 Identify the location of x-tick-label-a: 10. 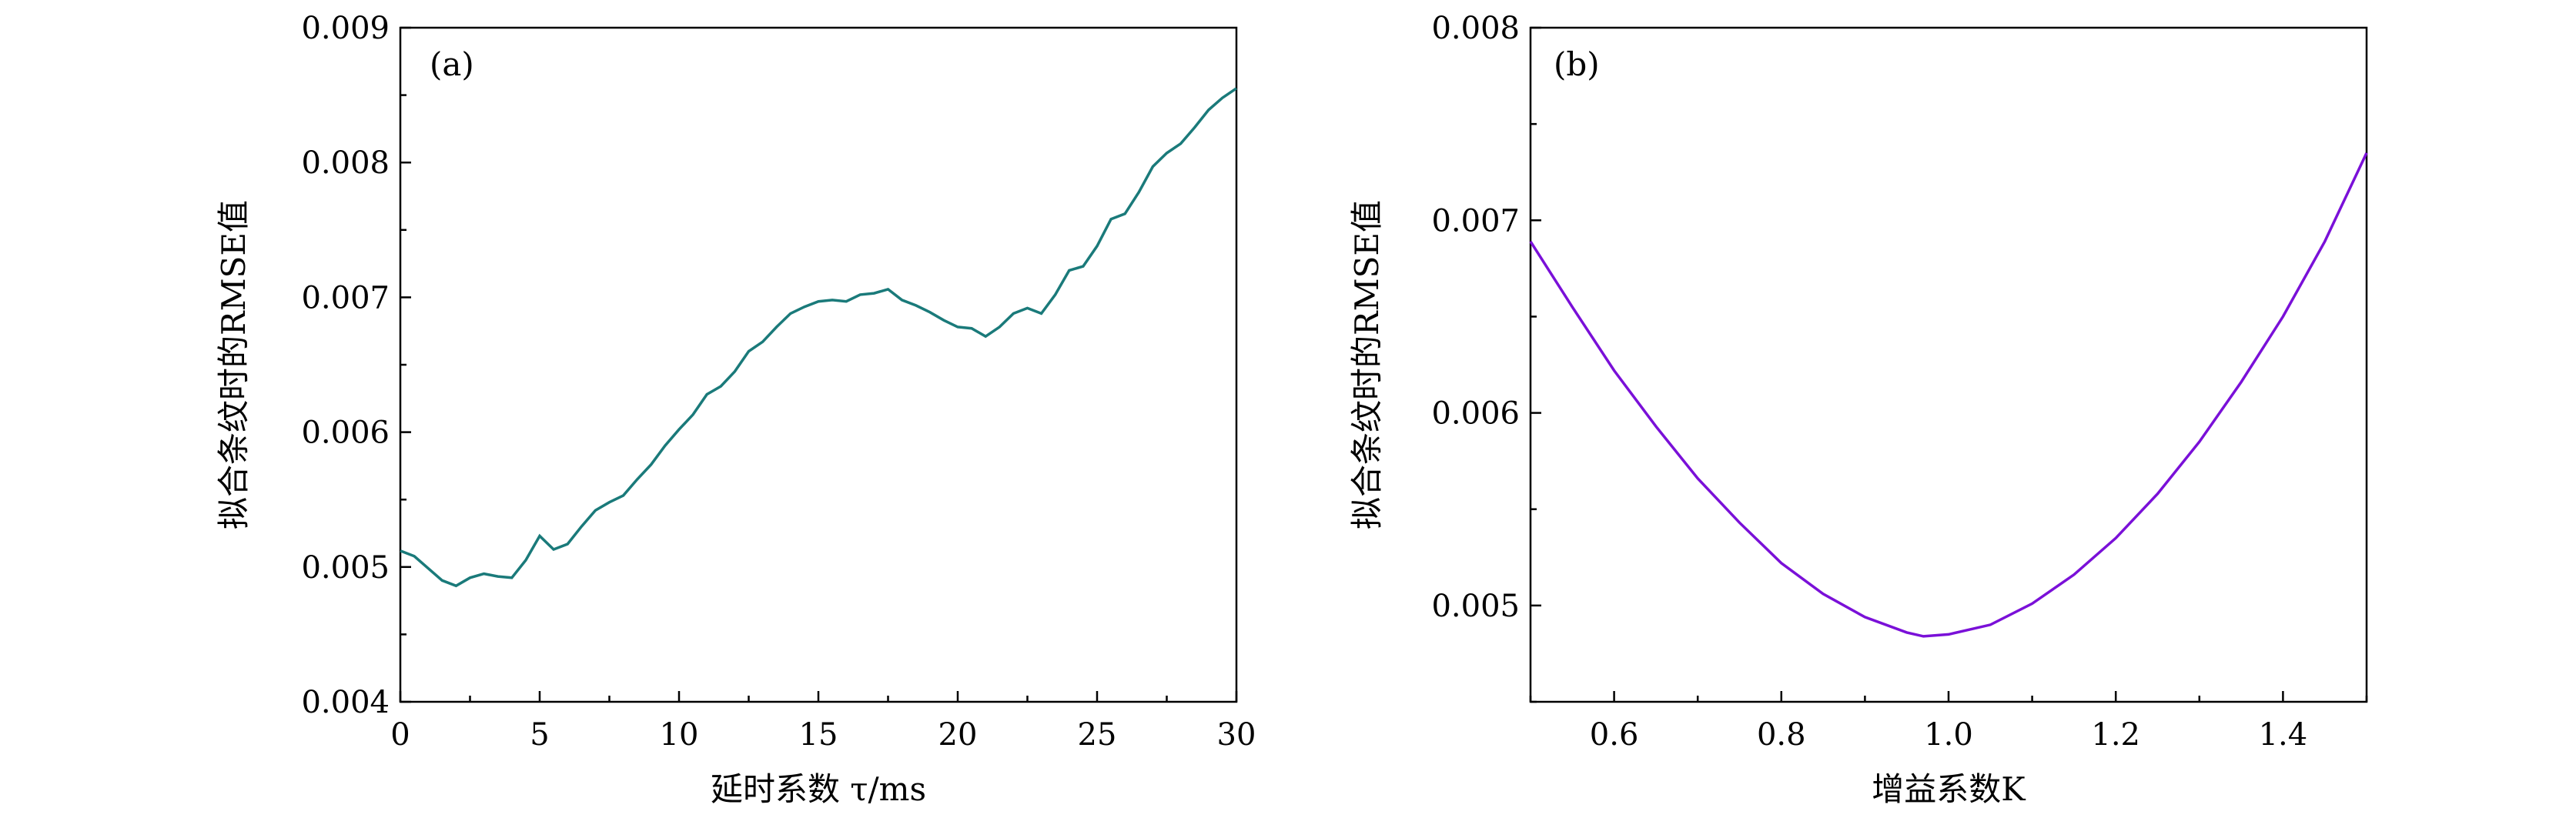
(680, 735).